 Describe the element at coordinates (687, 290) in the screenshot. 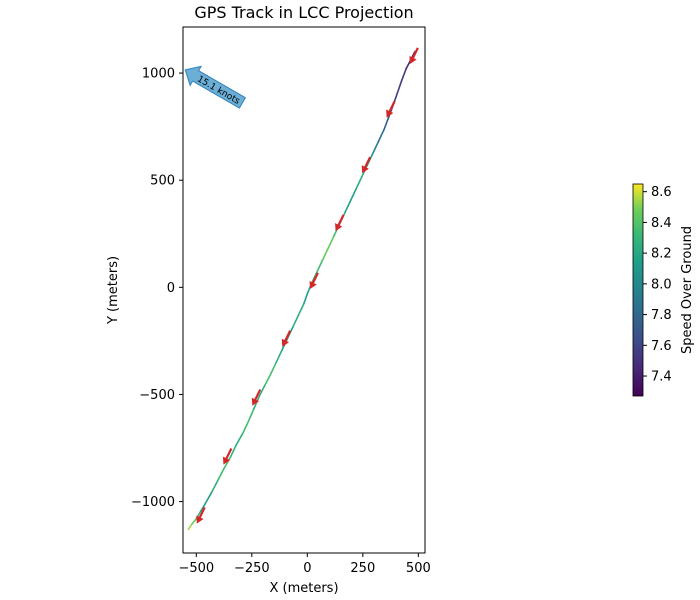

I see `colorbar-label: Speed Over Ground` at that location.